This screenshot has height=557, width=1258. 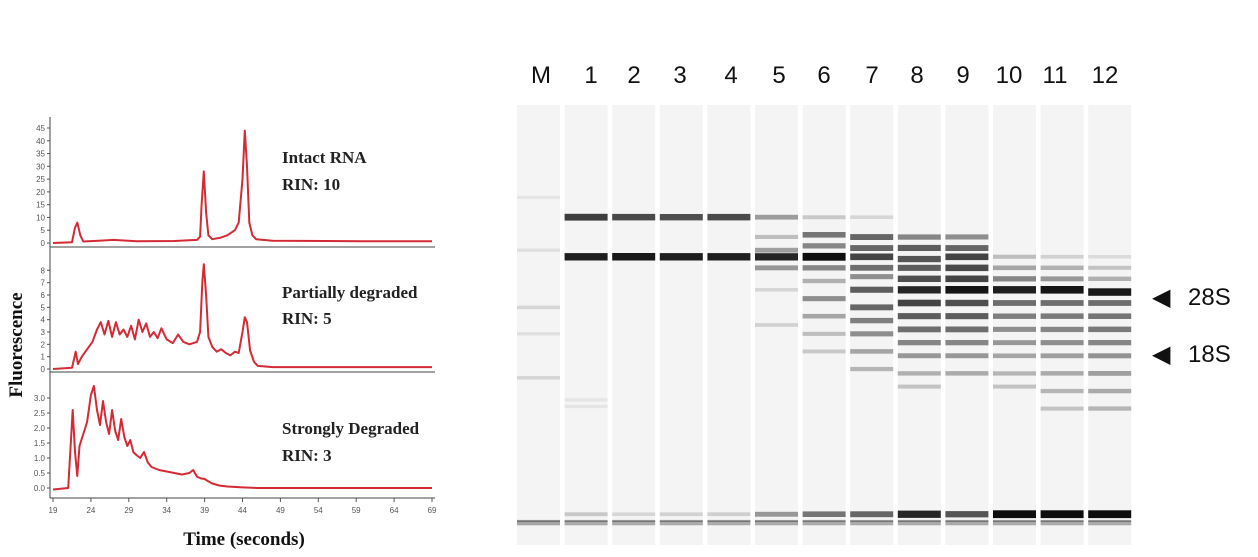 I want to click on y-tick-label: 30, so click(x=40, y=166).